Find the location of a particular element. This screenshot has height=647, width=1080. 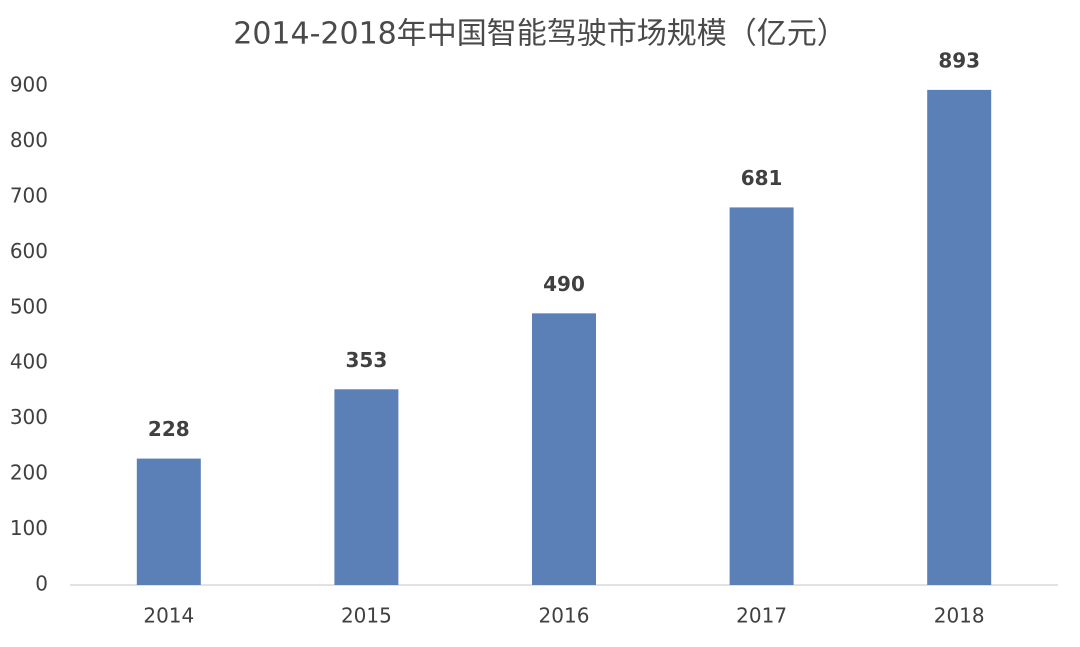

value-label: 893 is located at coordinates (959, 60).